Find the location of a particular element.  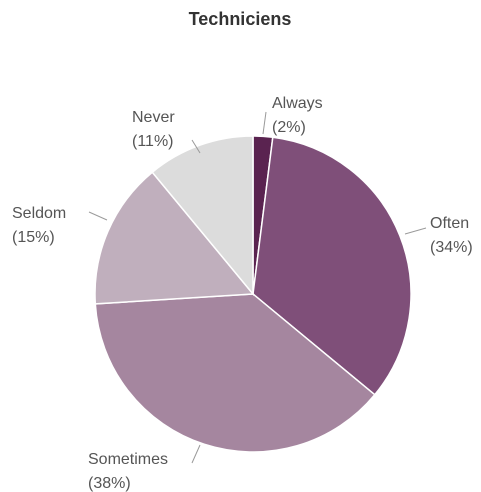

slice-label-always: Always is located at coordinates (297, 103).